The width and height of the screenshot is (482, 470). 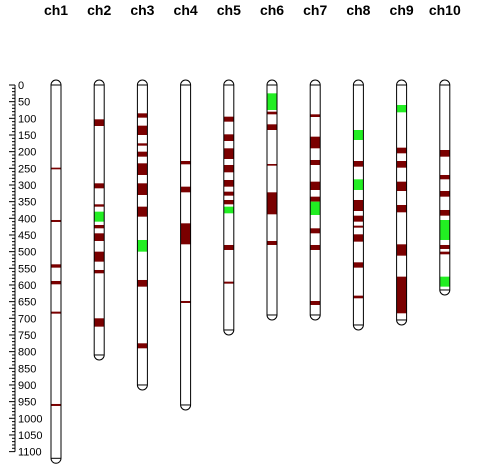 I want to click on axis-tick-label: 600, so click(x=27, y=286).